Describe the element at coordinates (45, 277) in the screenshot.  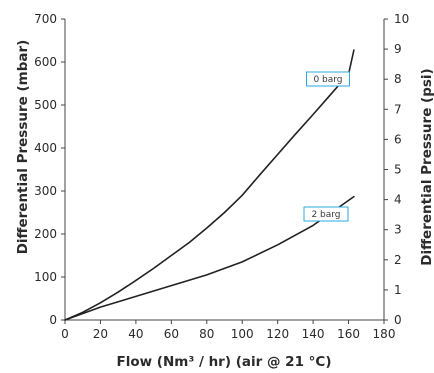
I see `y-tick-label: 100` at that location.